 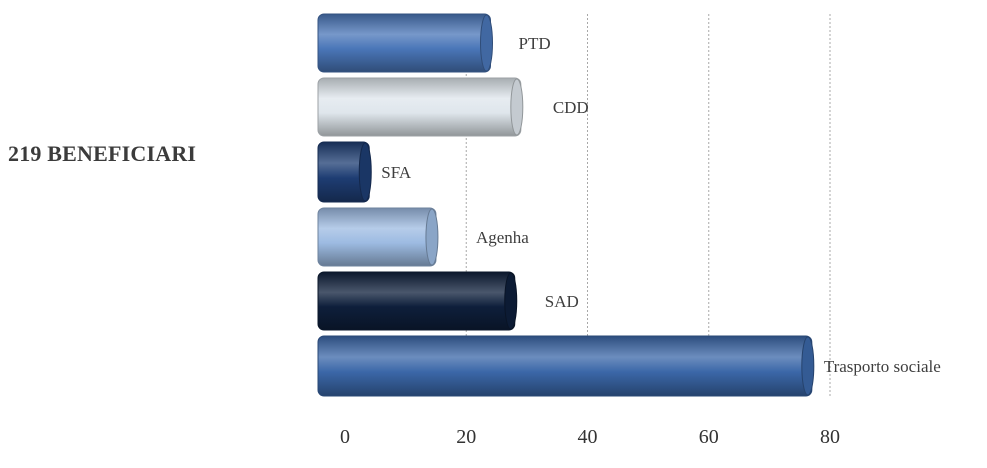 I want to click on x-axis-ticks: 0 20 40 60 80, so click(x=590, y=437).